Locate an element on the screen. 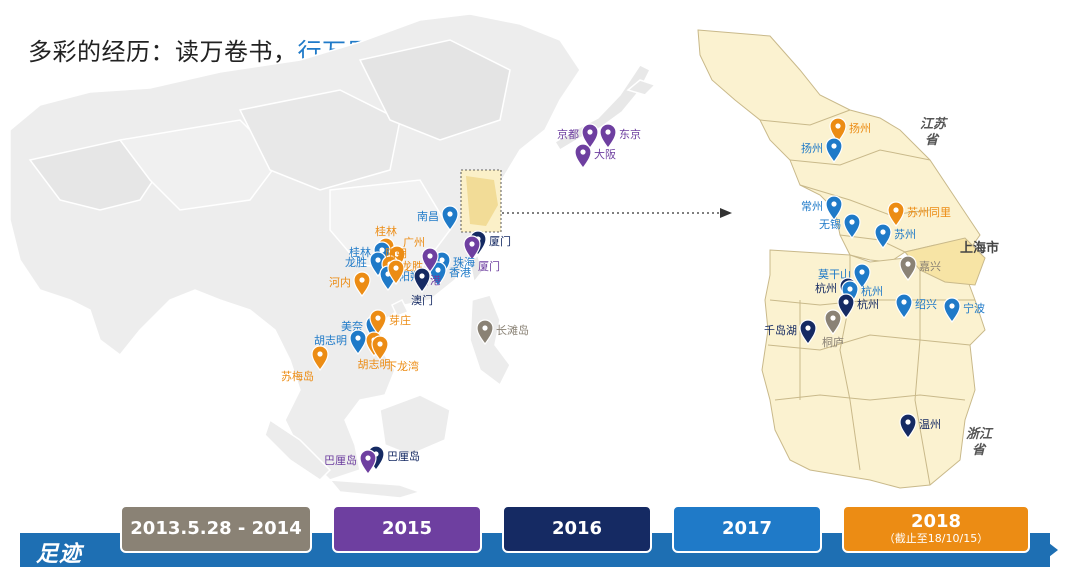  map-pin-asia-7: 龙胜 is located at coordinates (366, 264).